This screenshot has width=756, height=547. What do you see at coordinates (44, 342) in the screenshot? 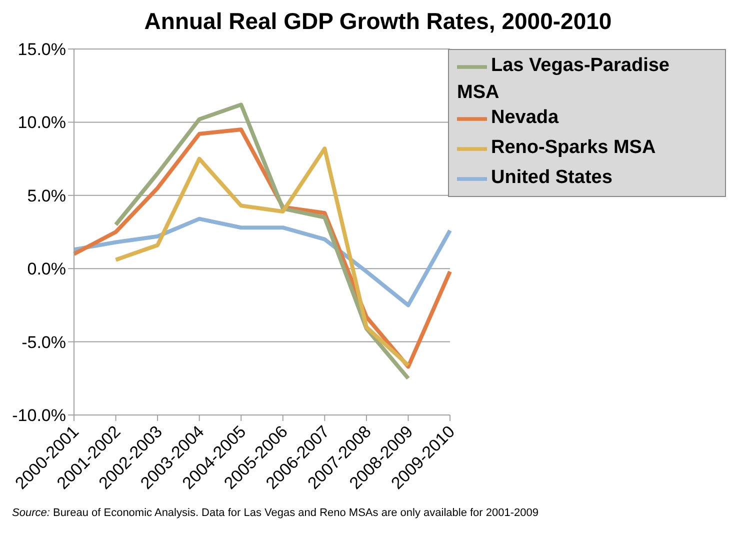
I see `y-tick-label: -5.0%` at bounding box center [44, 342].